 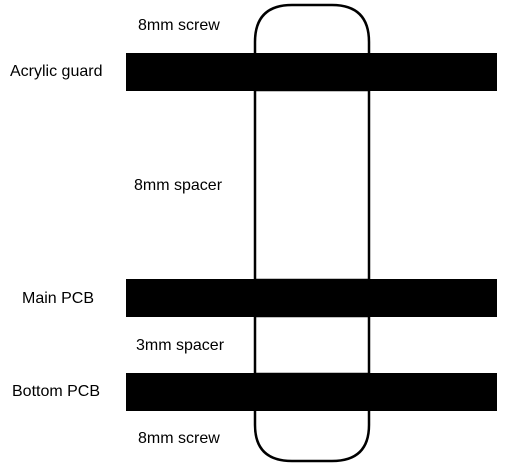 I want to click on bottom-pcb-label: Bottom PCB, so click(x=56, y=391).